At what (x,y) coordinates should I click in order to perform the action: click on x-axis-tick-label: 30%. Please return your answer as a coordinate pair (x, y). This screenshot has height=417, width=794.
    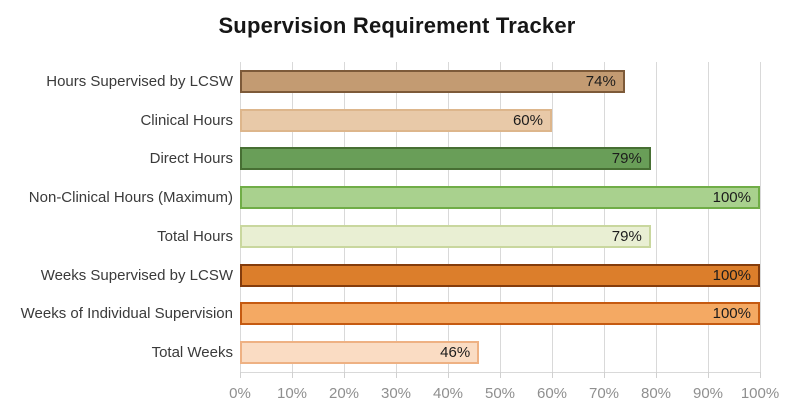
    Looking at the image, I should click on (396, 393).